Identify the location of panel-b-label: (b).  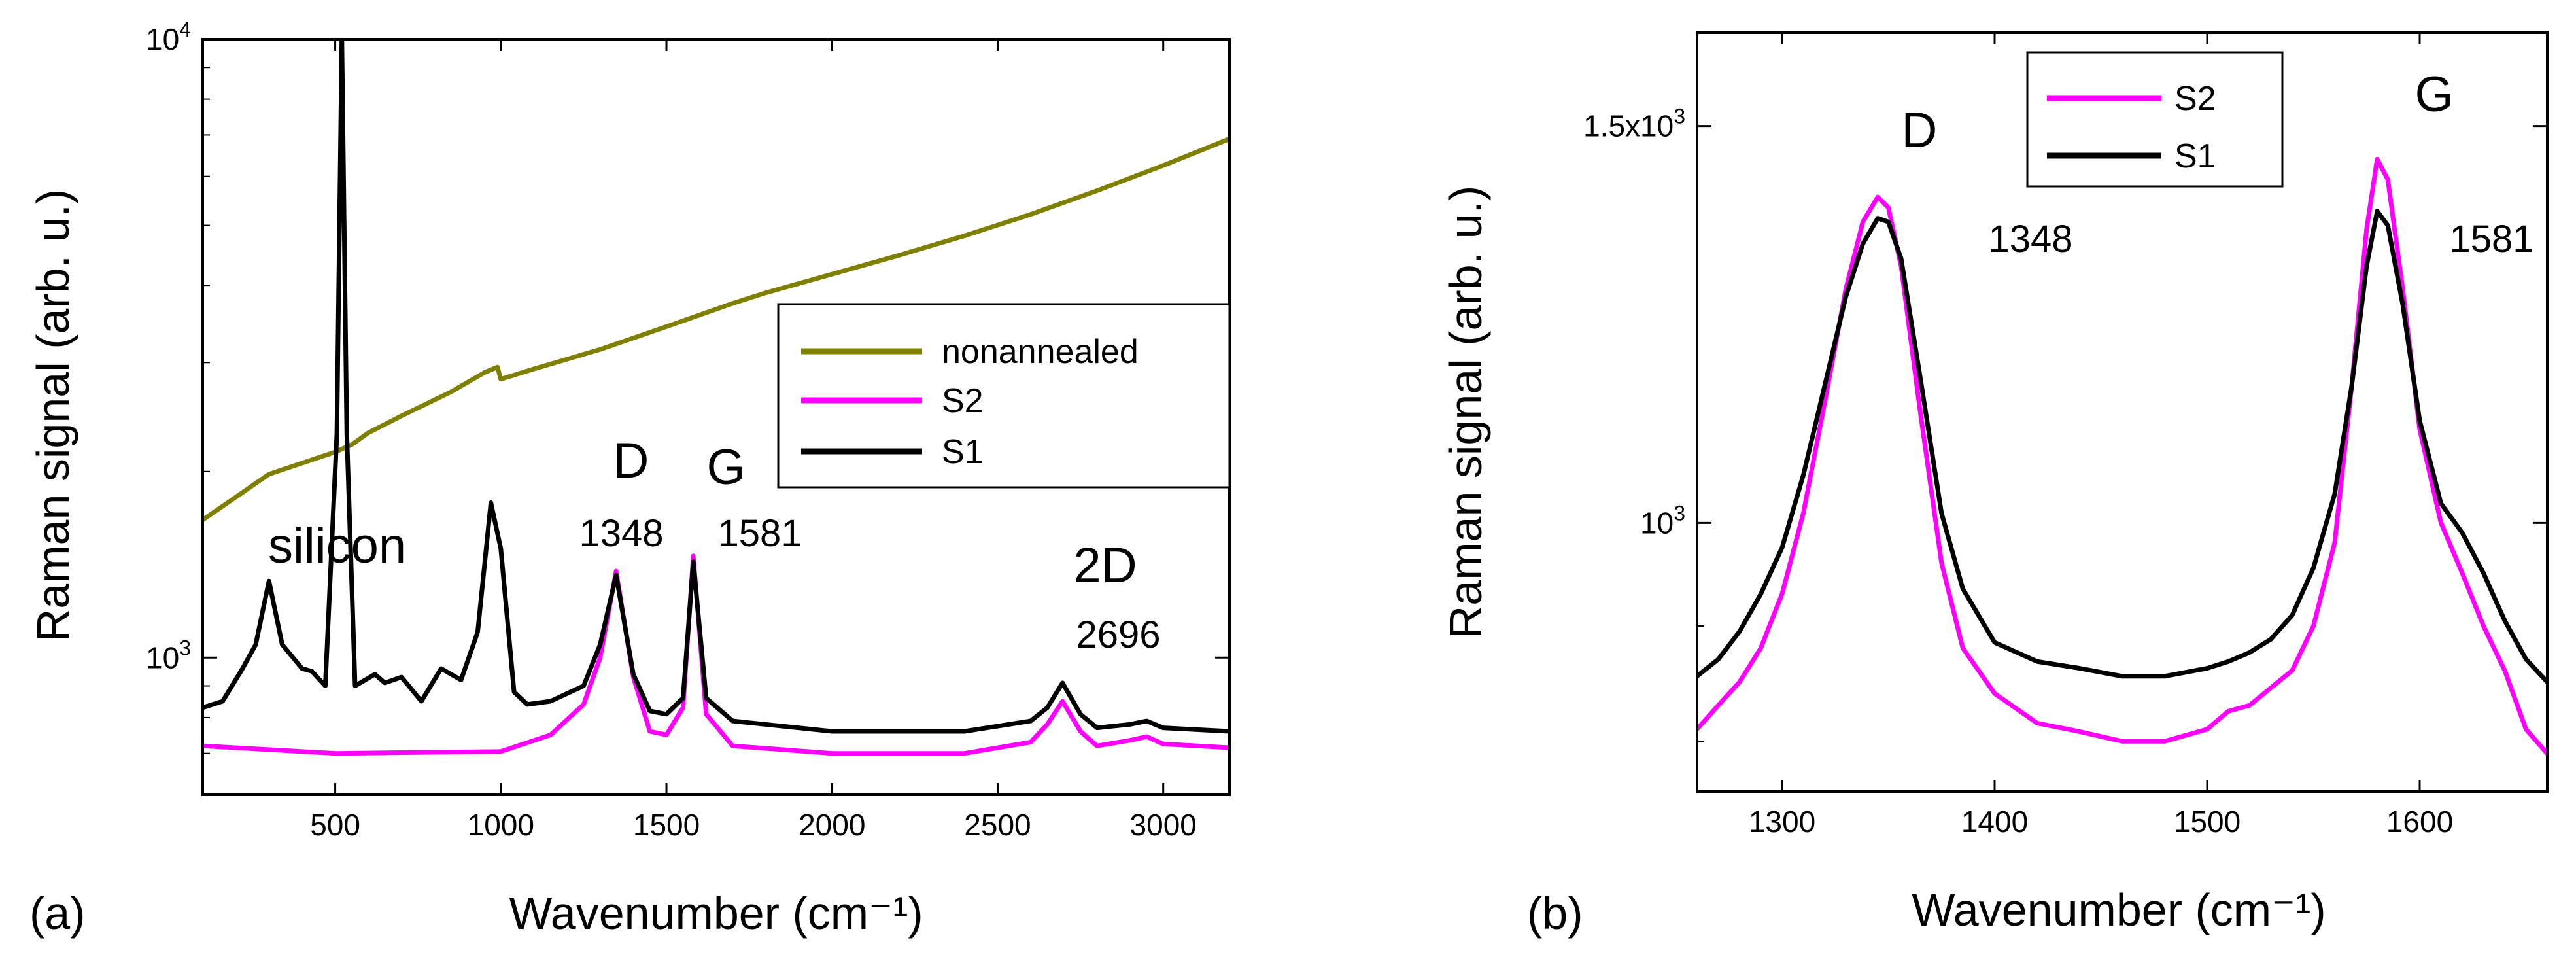
(1555, 913).